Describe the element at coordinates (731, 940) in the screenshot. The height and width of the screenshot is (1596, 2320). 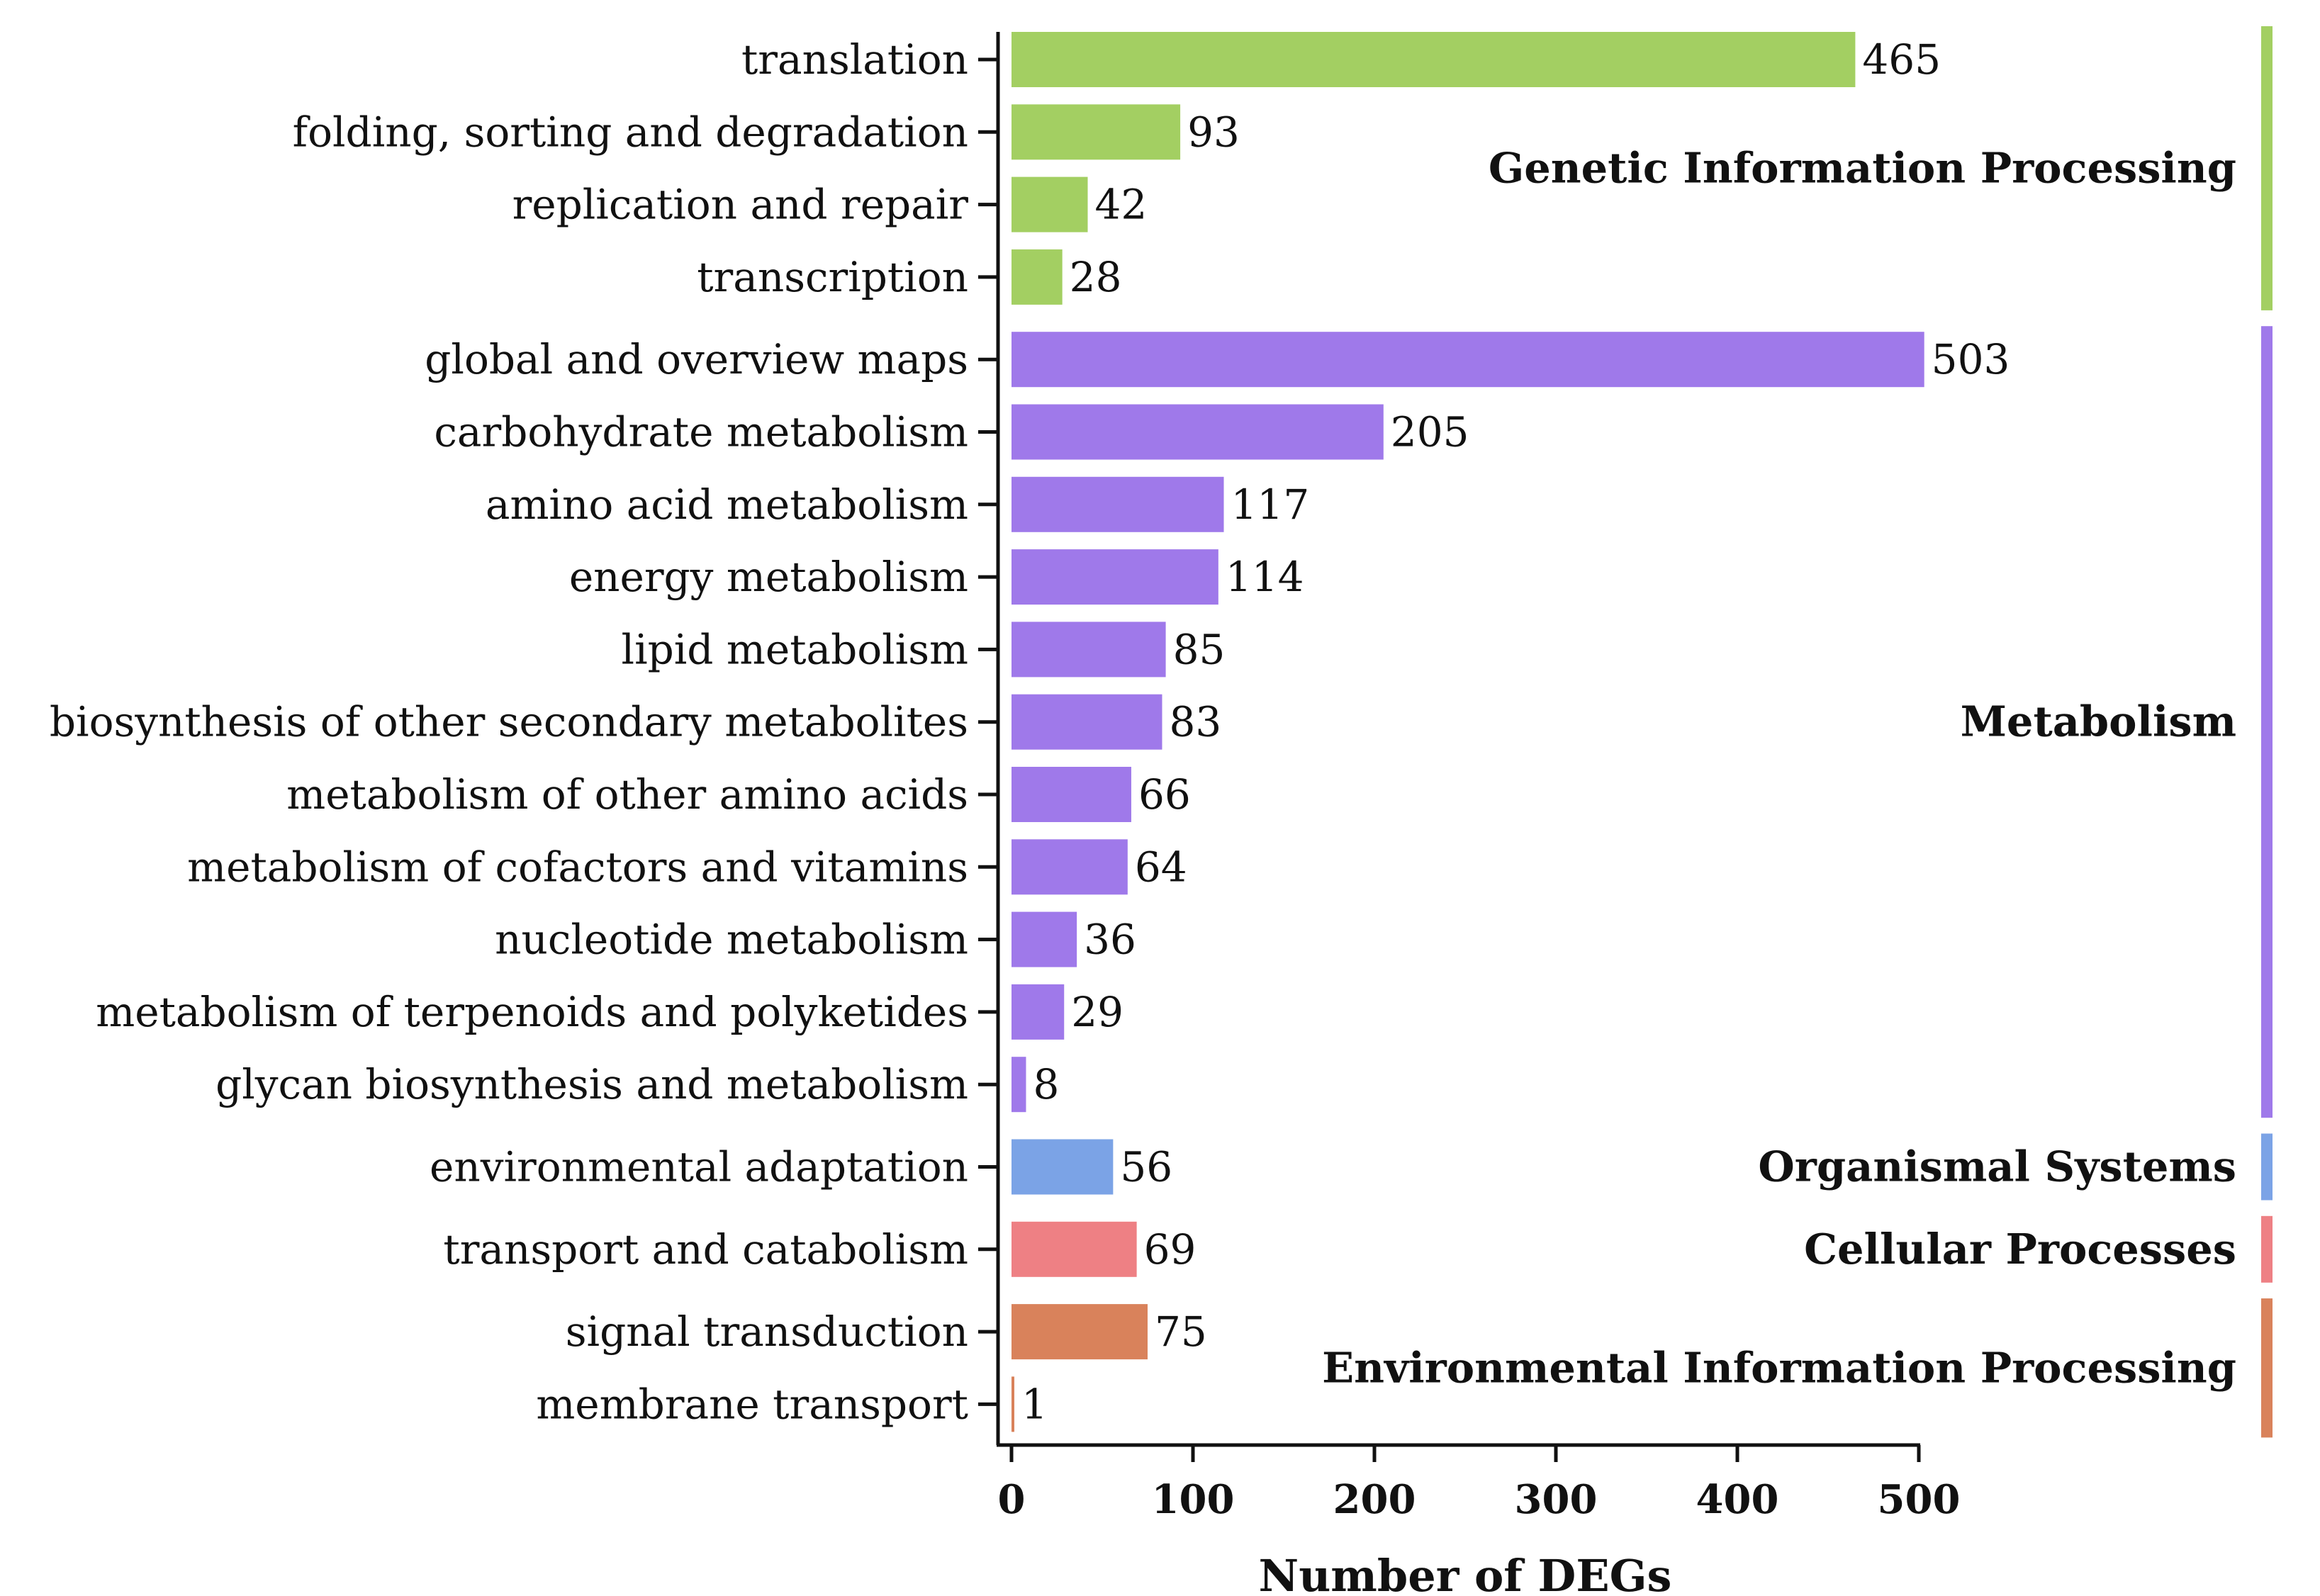
I see `category-label-nucleotide-metabolism: nucleotide metabolism` at that location.